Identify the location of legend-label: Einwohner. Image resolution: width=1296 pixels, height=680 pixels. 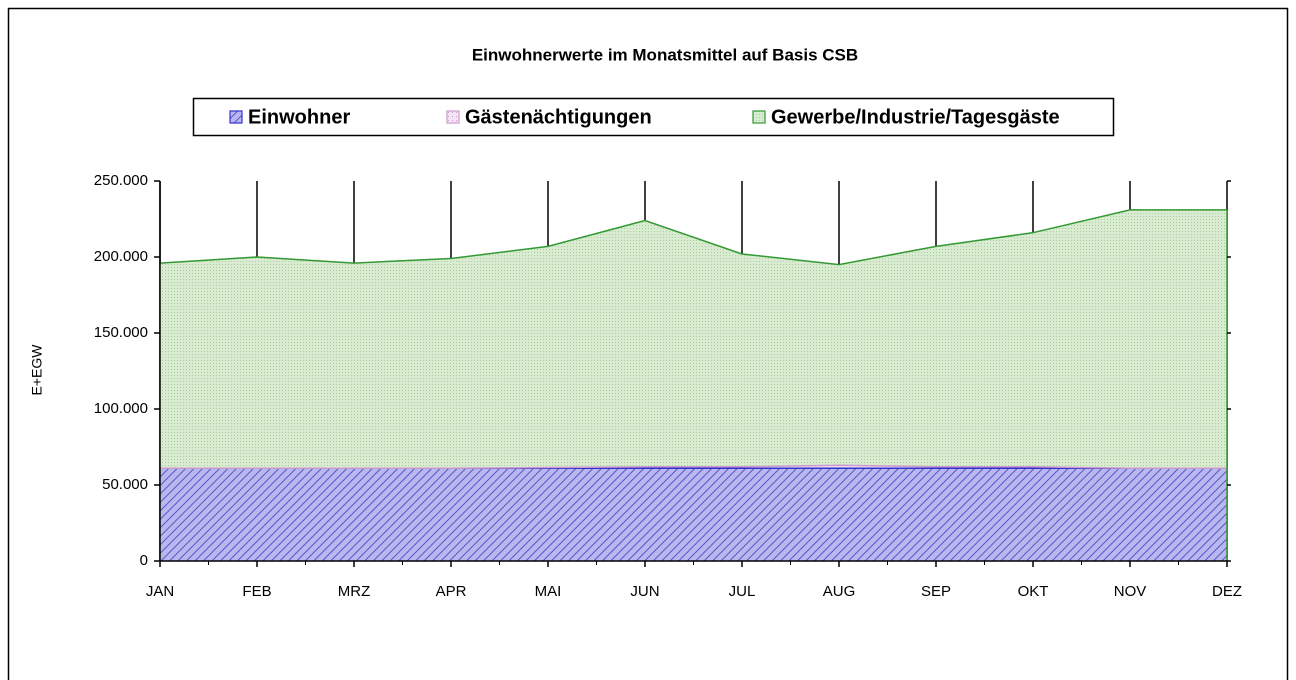
(299, 117).